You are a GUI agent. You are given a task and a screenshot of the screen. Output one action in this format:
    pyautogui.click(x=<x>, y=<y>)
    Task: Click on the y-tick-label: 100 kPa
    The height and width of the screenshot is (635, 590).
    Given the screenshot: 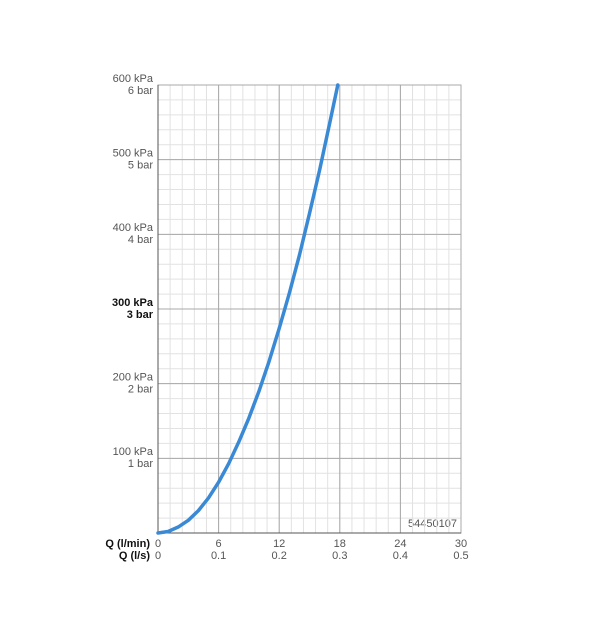 What is the action you would take?
    pyautogui.click(x=133, y=452)
    